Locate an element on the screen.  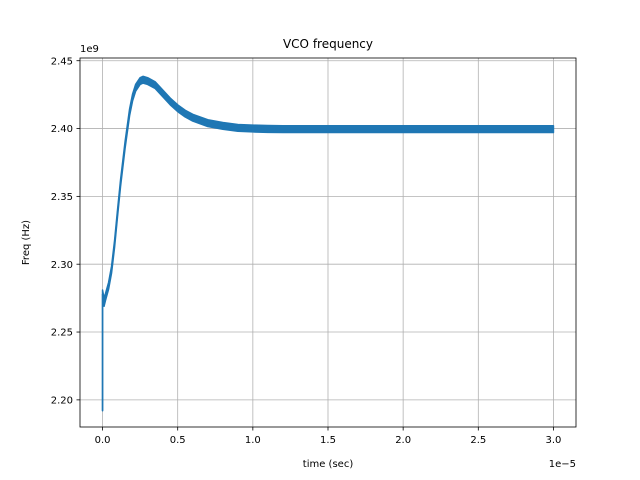
y-axis-offset-label: 1e9 is located at coordinates (89, 49).